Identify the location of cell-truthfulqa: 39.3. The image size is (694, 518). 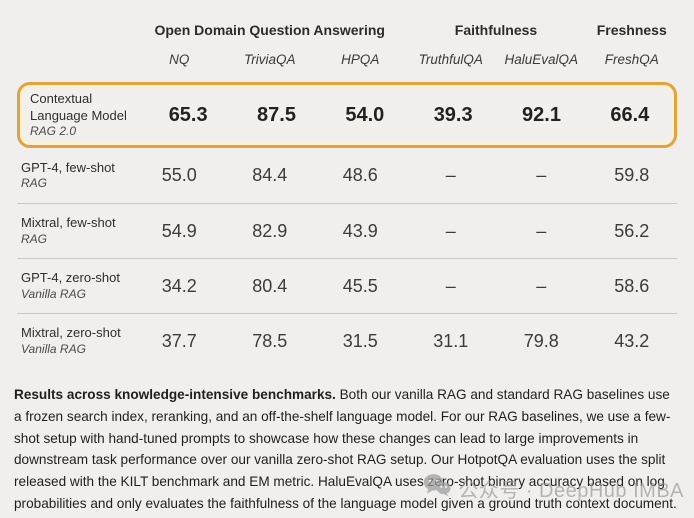
(453, 114).